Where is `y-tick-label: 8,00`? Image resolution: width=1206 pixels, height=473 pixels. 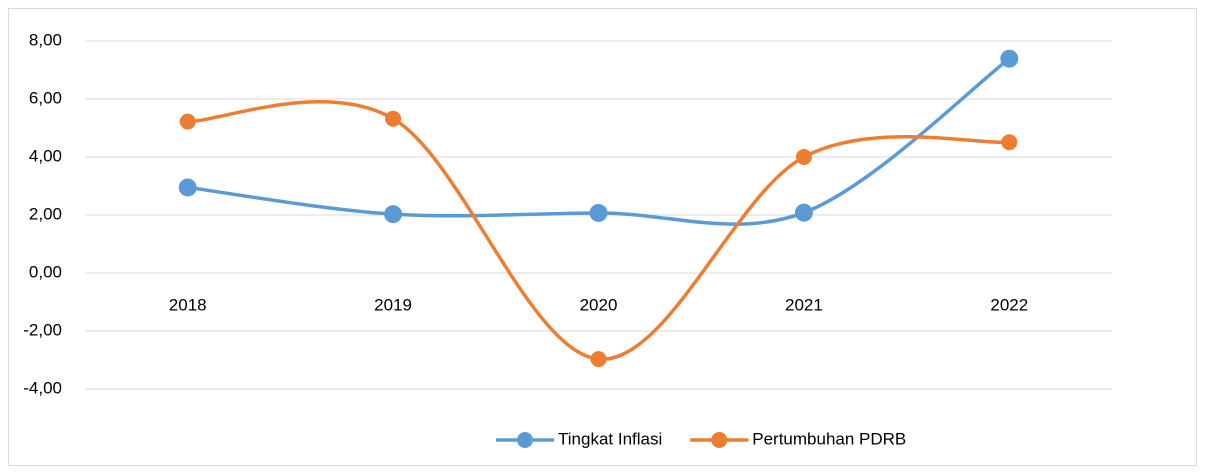 y-tick-label: 8,00 is located at coordinates (45, 39).